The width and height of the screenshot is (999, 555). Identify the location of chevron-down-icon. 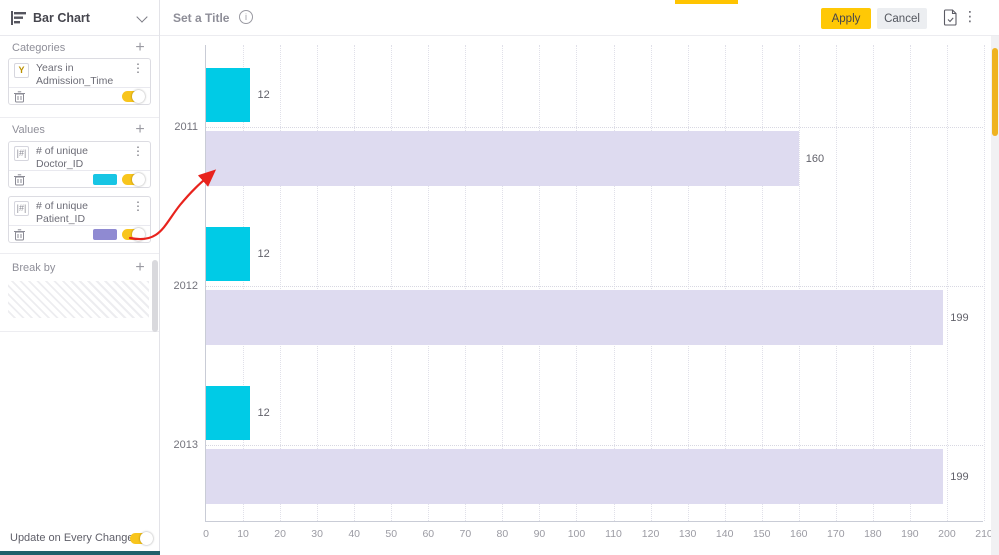
(142, 17).